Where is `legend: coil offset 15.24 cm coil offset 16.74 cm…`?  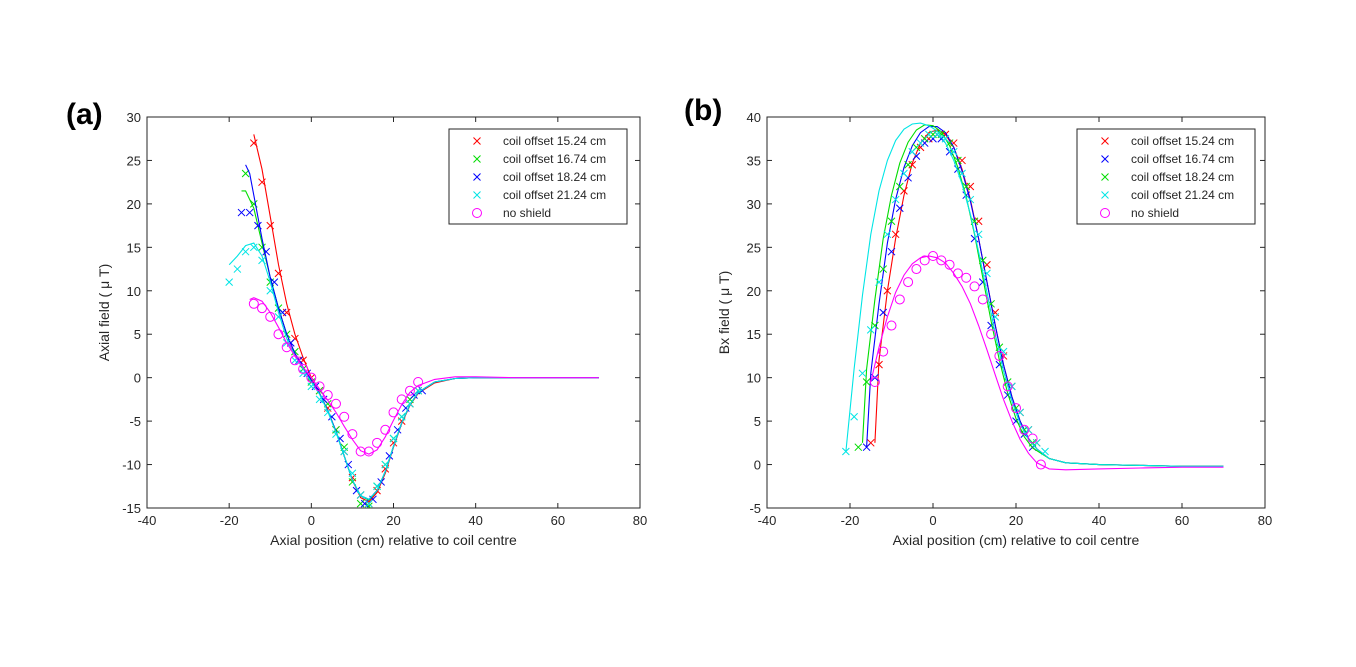 legend: coil offset 15.24 cm coil offset 16.74 cm… is located at coordinates (538, 176).